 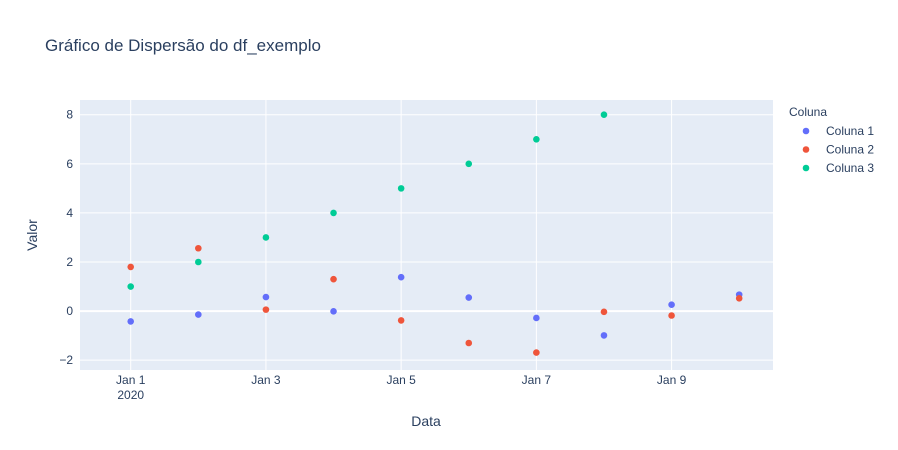 What do you see at coordinates (183, 45) in the screenshot?
I see `chart-title: Gráfico de Dispersão do df_exemplo` at bounding box center [183, 45].